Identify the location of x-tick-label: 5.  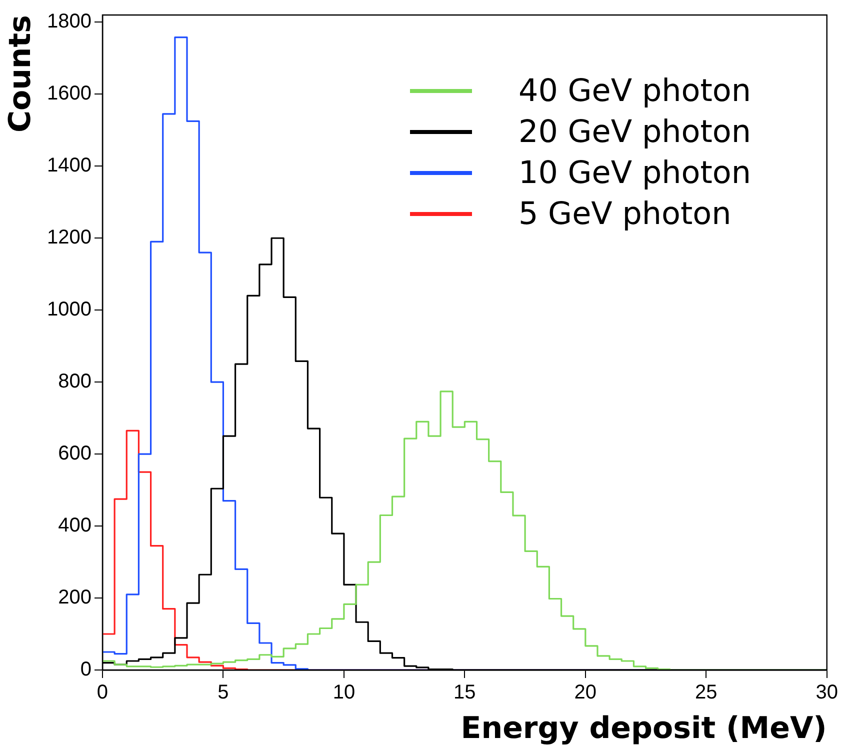
(223, 693).